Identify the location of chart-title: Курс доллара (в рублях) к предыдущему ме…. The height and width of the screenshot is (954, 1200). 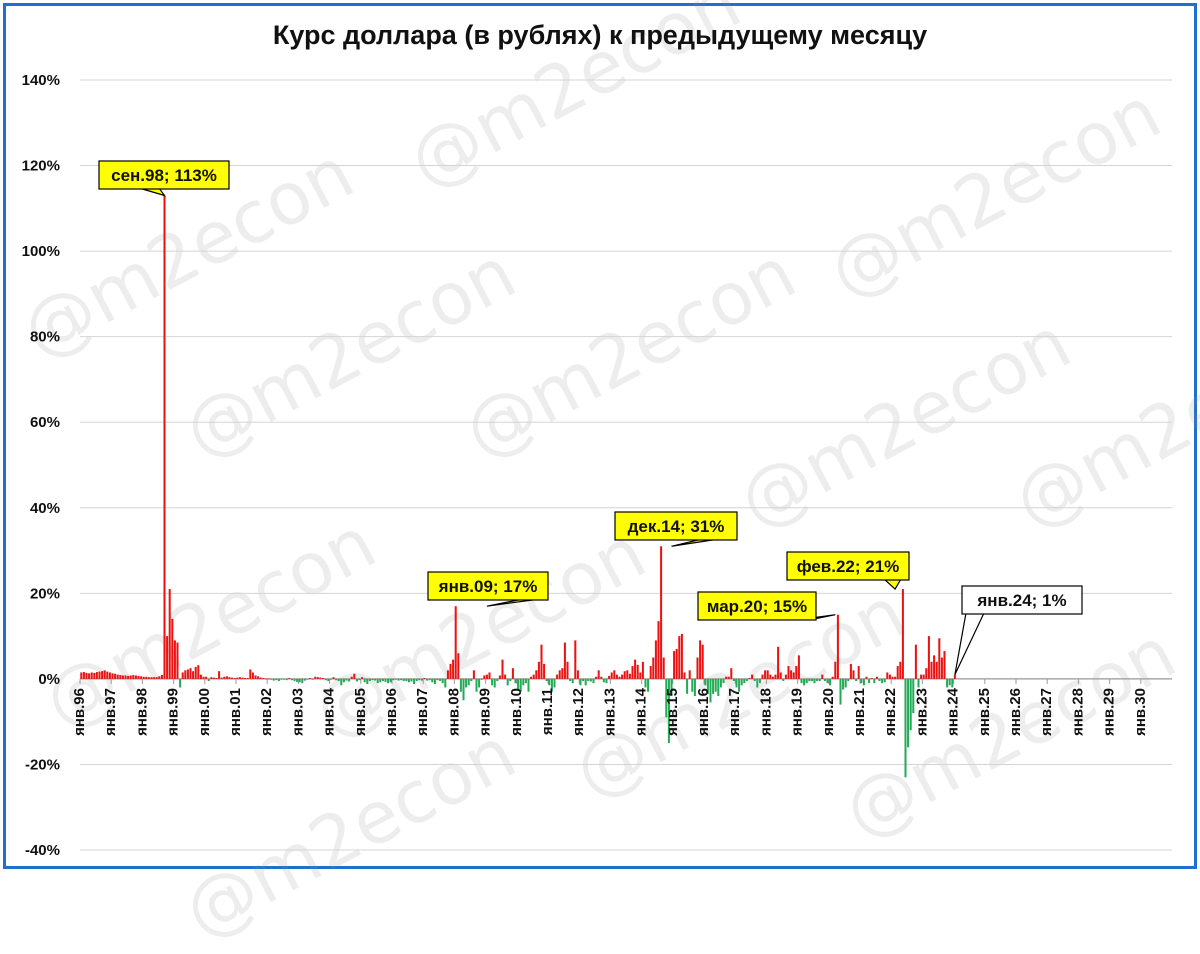
(600, 35).